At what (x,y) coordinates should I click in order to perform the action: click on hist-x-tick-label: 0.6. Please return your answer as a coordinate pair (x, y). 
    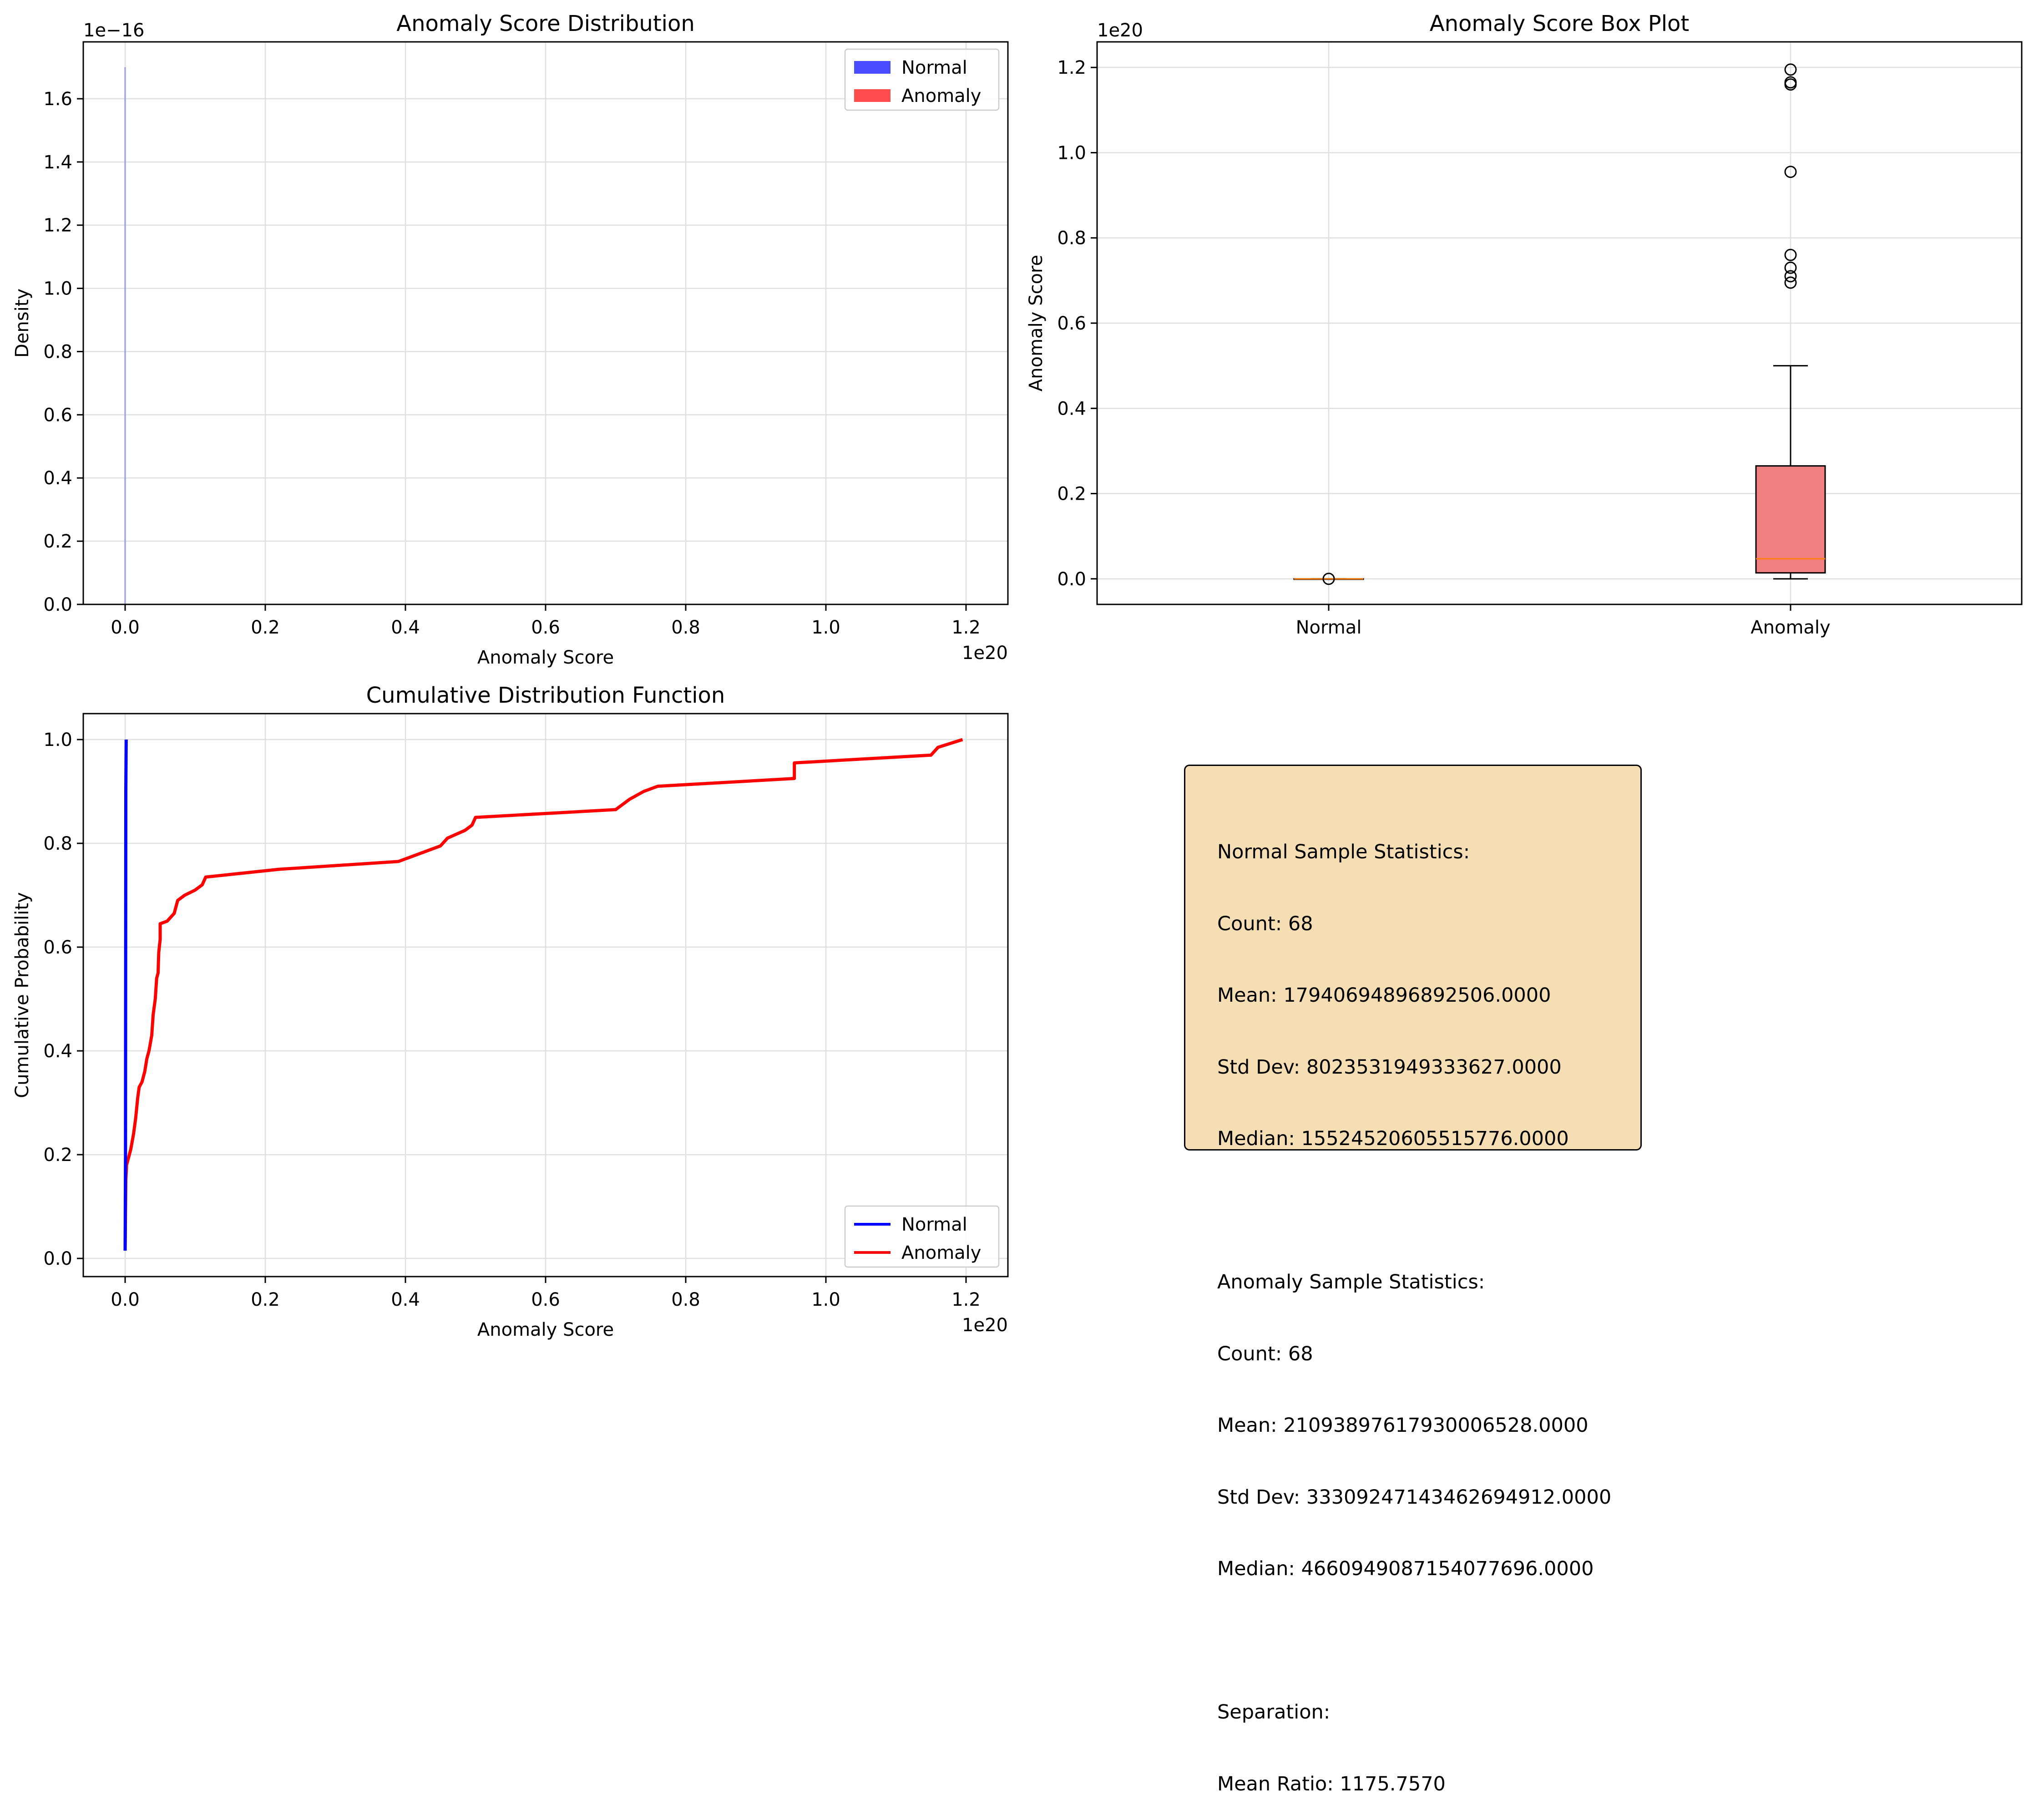
    Looking at the image, I should click on (545, 627).